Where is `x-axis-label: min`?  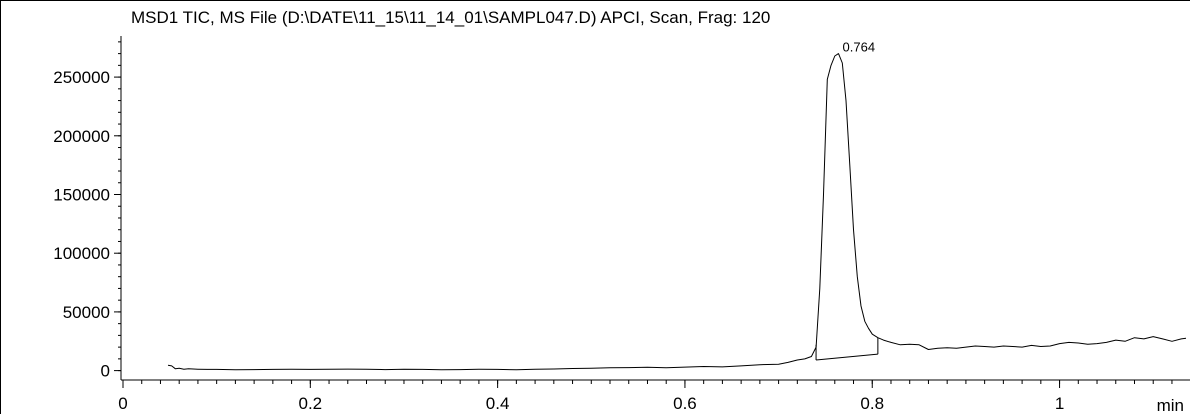 x-axis-label: min is located at coordinates (1170, 405).